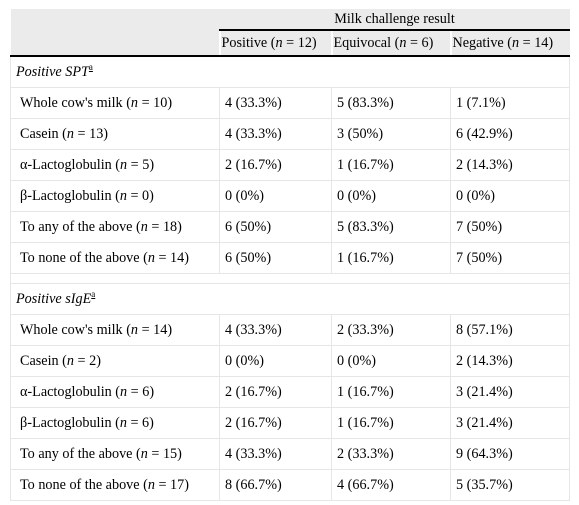 The image size is (579, 505). Describe the element at coordinates (275, 485) in the screenshot. I see `cell-positive: 8 (66.7%)` at that location.